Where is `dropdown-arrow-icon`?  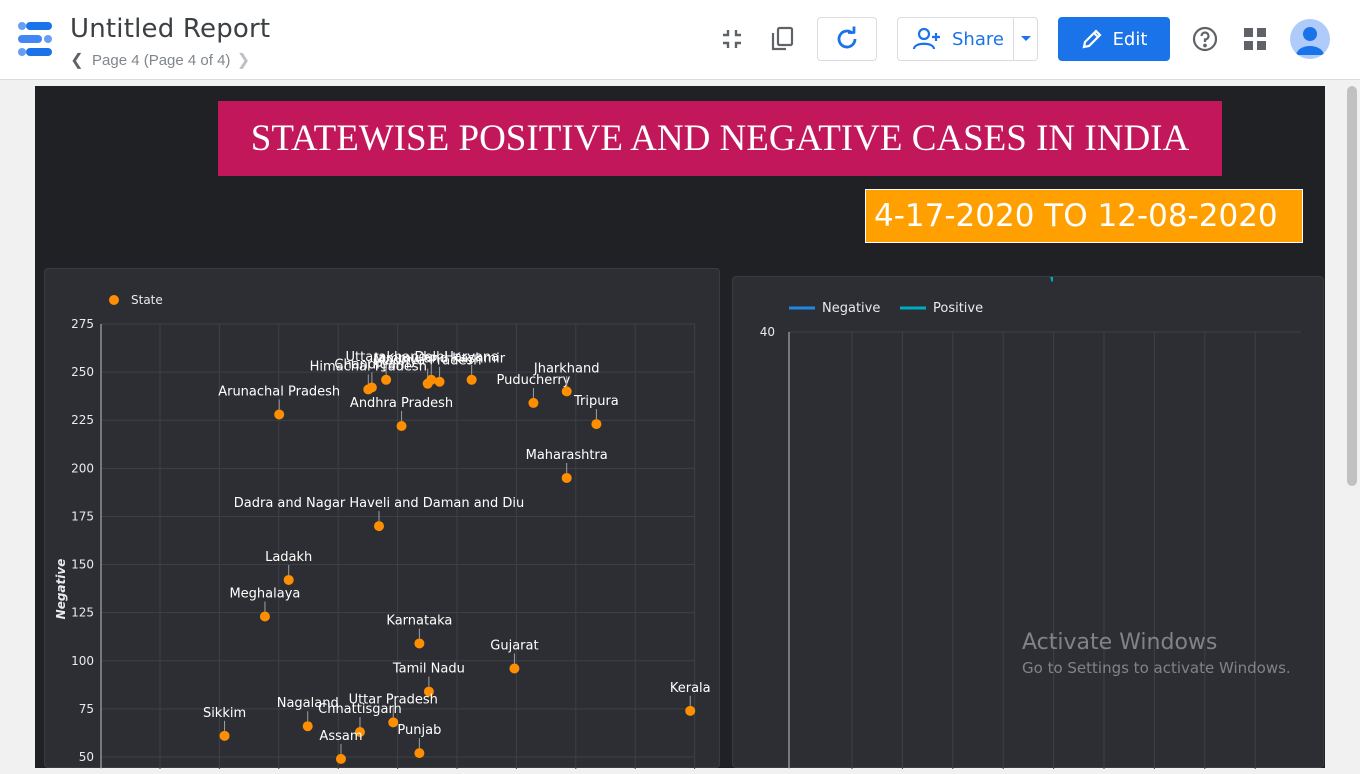
dropdown-arrow-icon is located at coordinates (1025, 38).